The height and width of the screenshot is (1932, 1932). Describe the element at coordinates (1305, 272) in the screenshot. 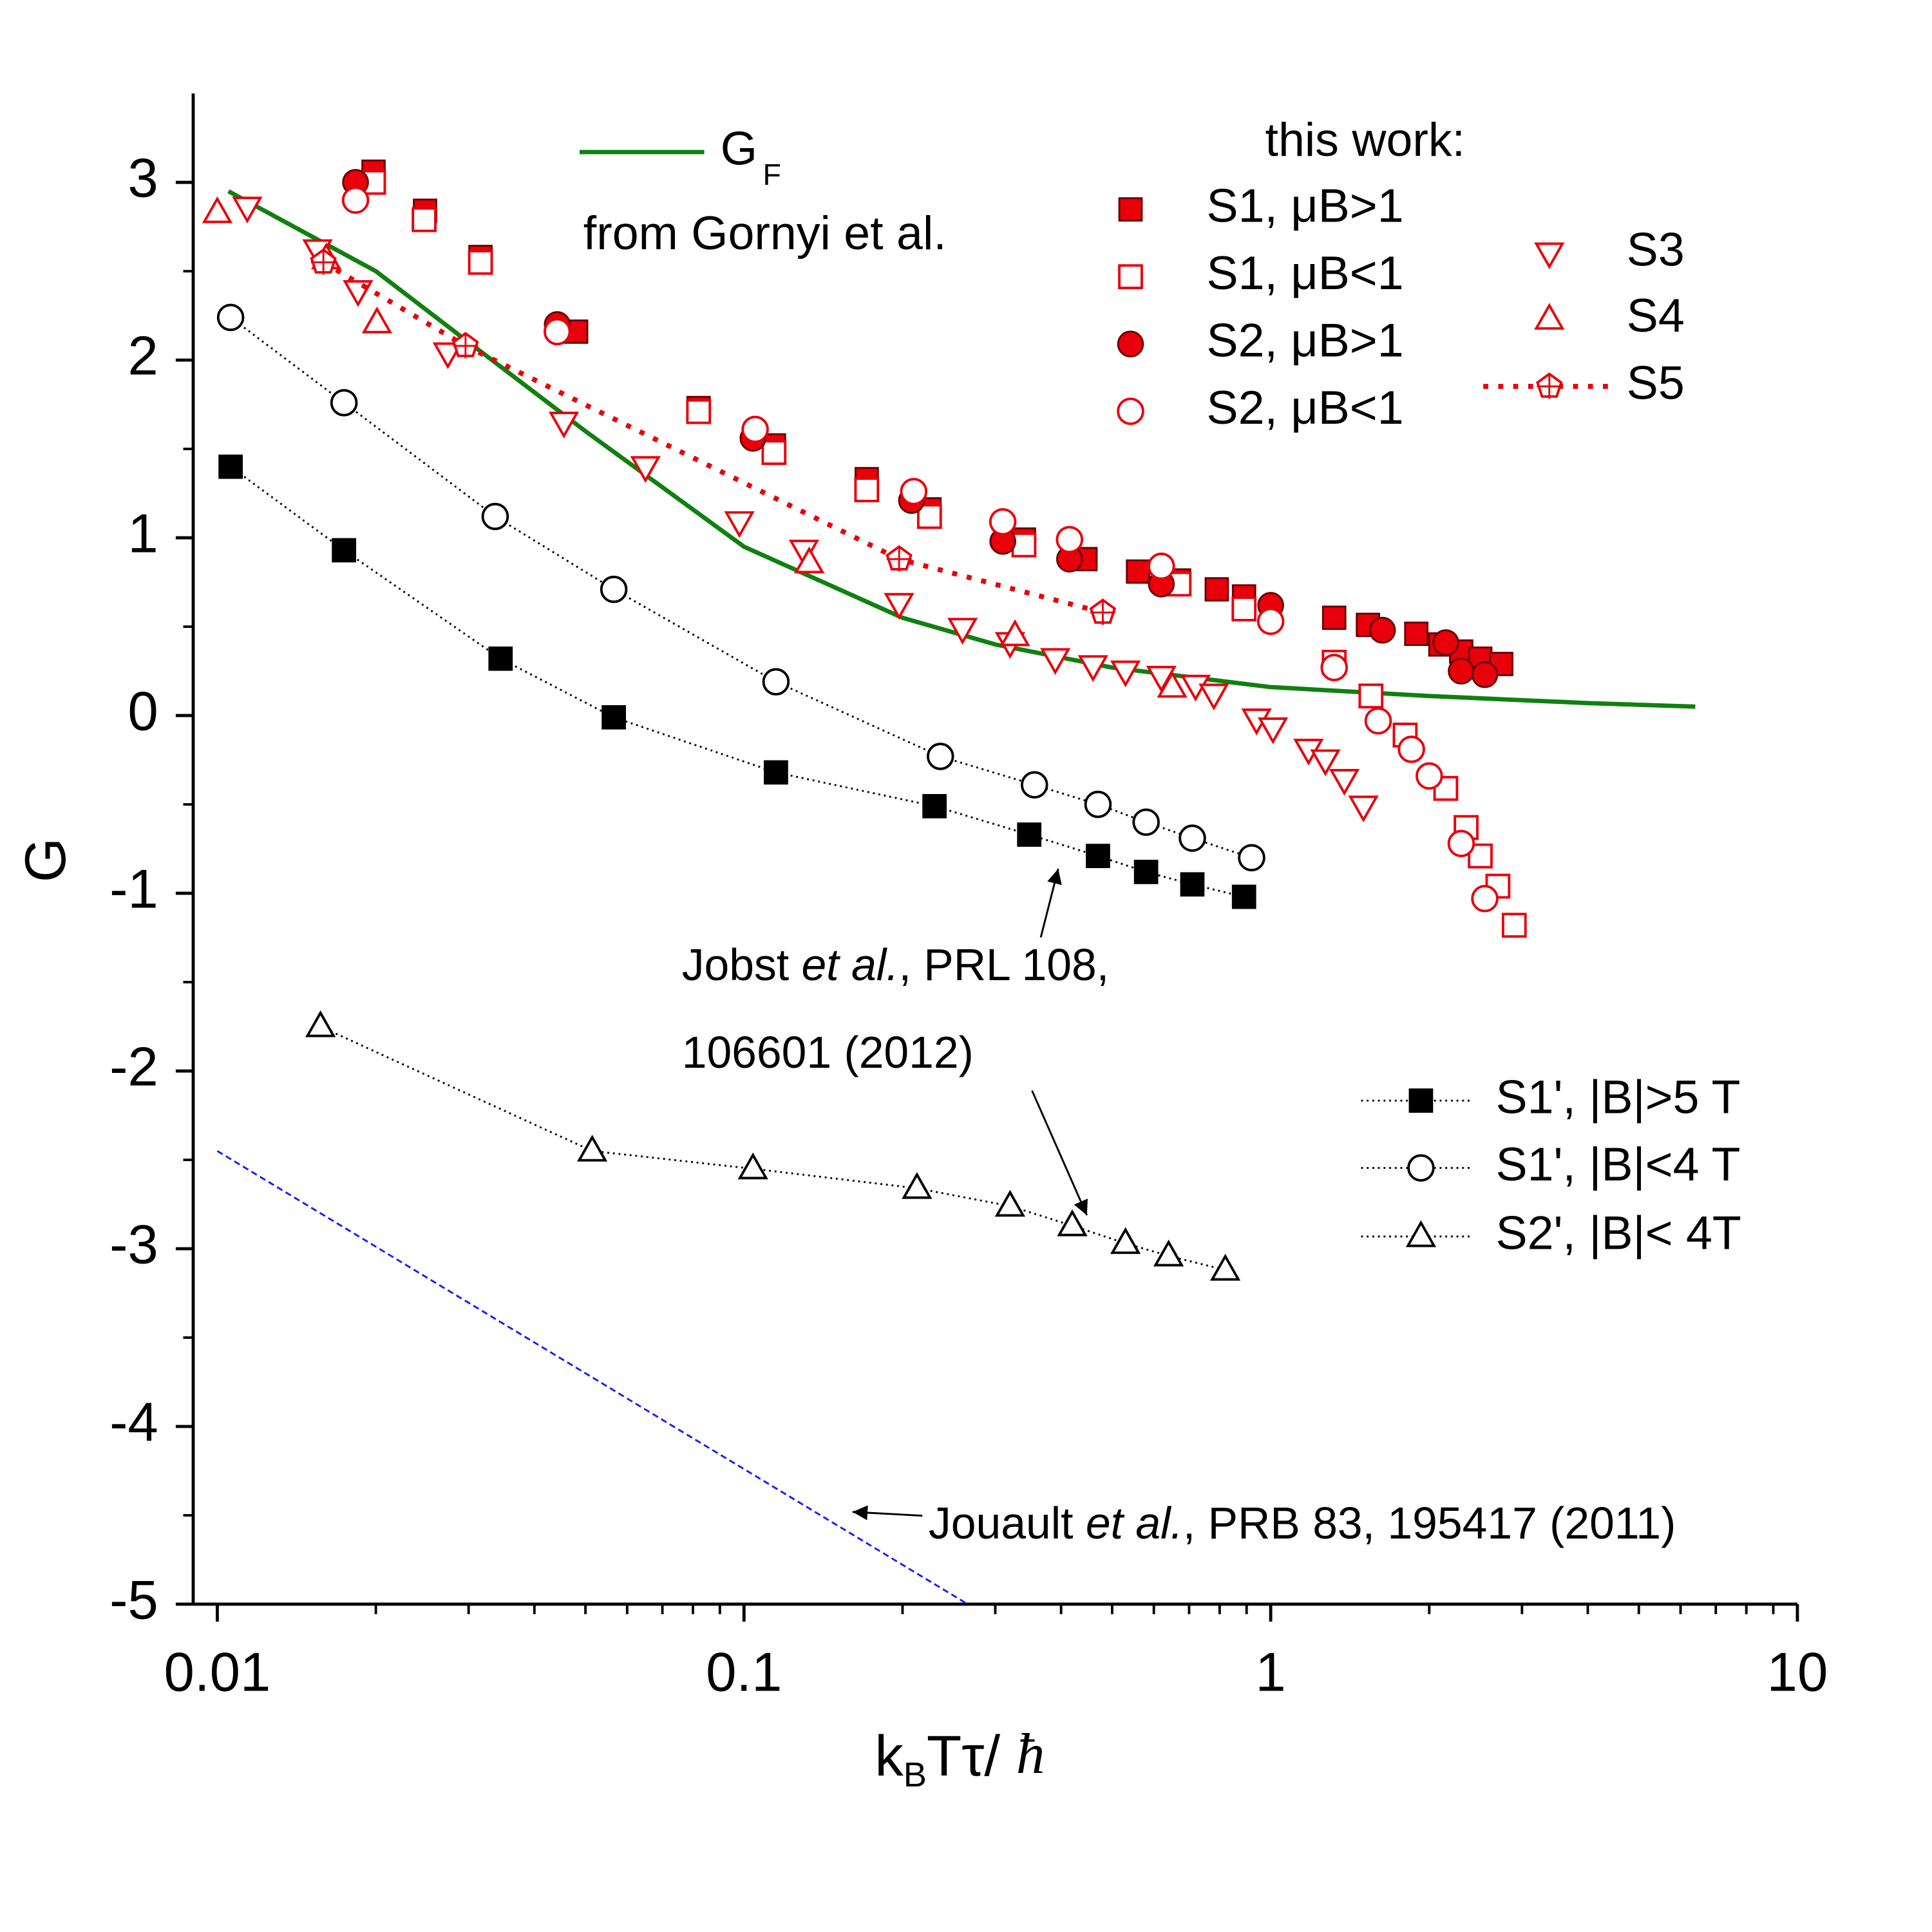

I see `legend-label: S1, μB<1` at that location.